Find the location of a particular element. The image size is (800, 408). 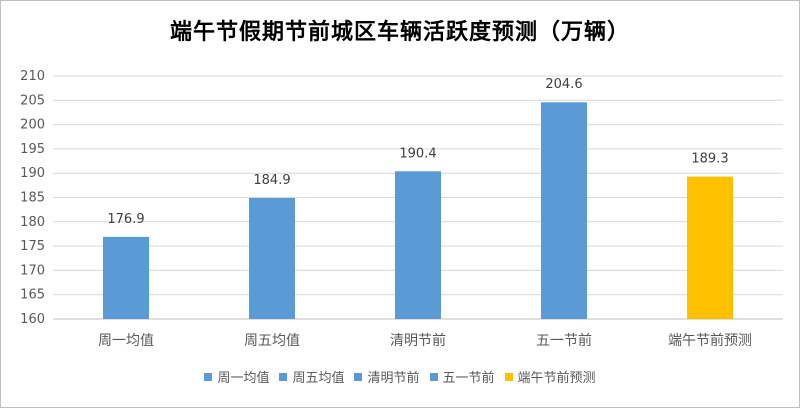

y-tick-label: 190 is located at coordinates (32, 173).